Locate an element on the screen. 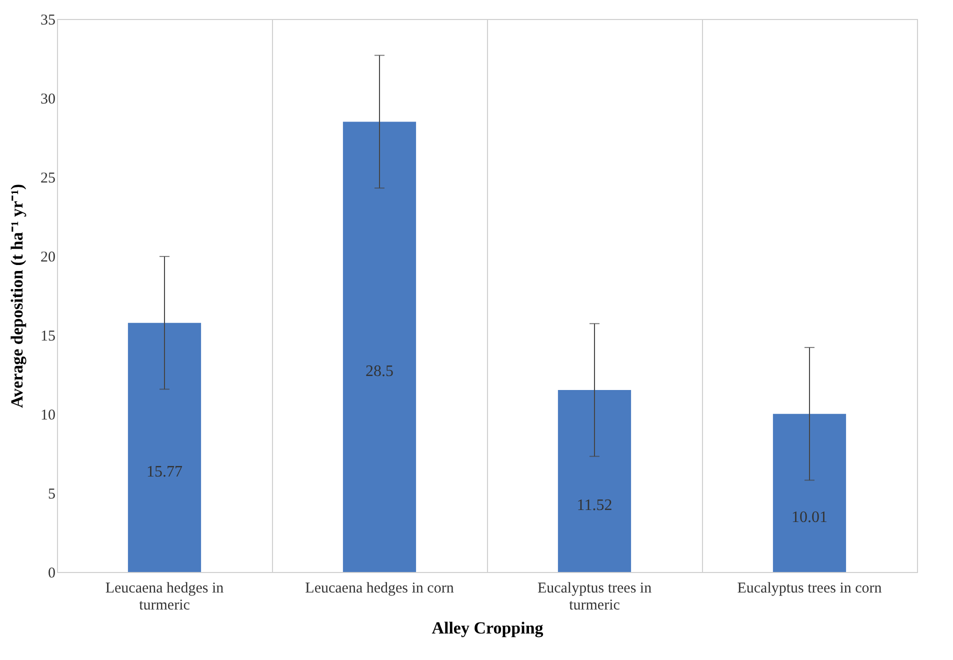 This screenshot has width=953, height=660. y-axis-title: Average deposition (t ha⁻¹ yr⁻¹) is located at coordinates (17, 296).